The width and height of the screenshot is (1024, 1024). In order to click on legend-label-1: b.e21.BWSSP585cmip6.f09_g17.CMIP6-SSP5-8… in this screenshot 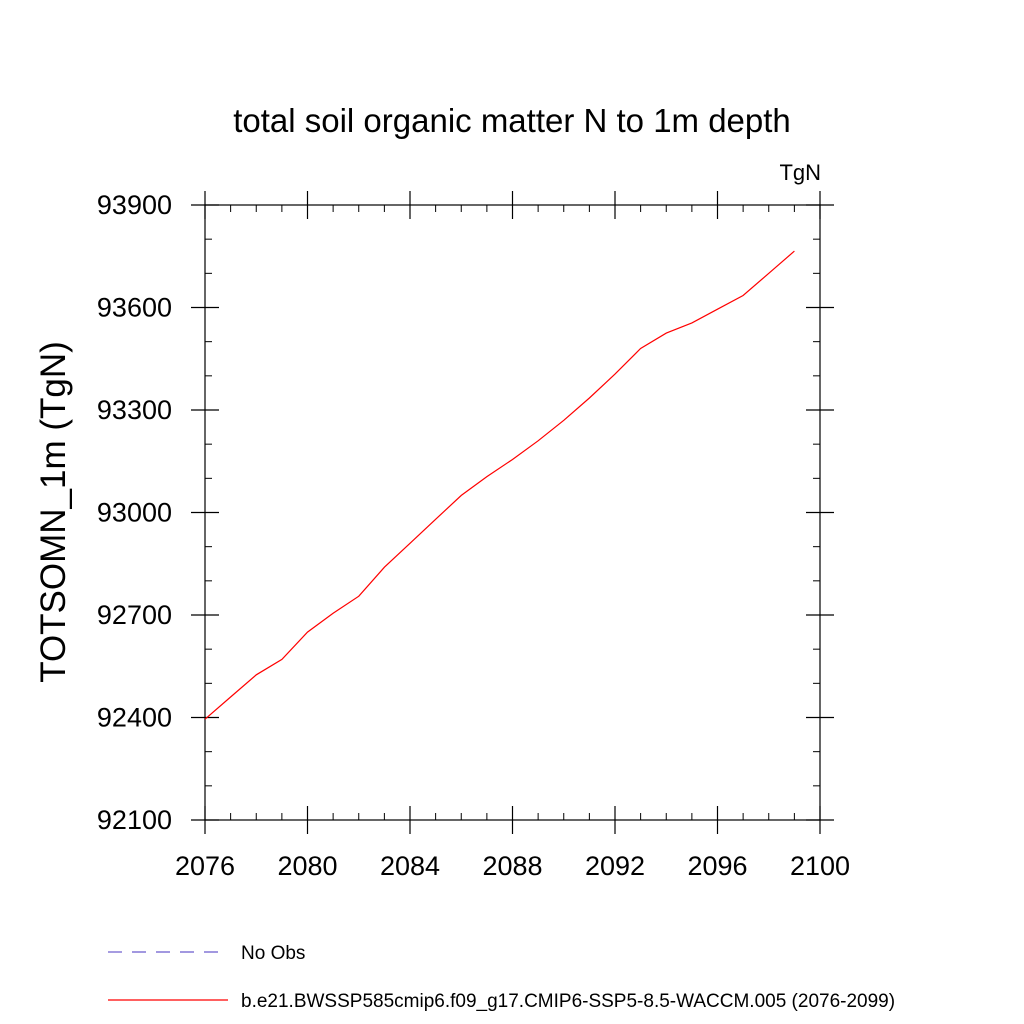, I will do `click(568, 1001)`.